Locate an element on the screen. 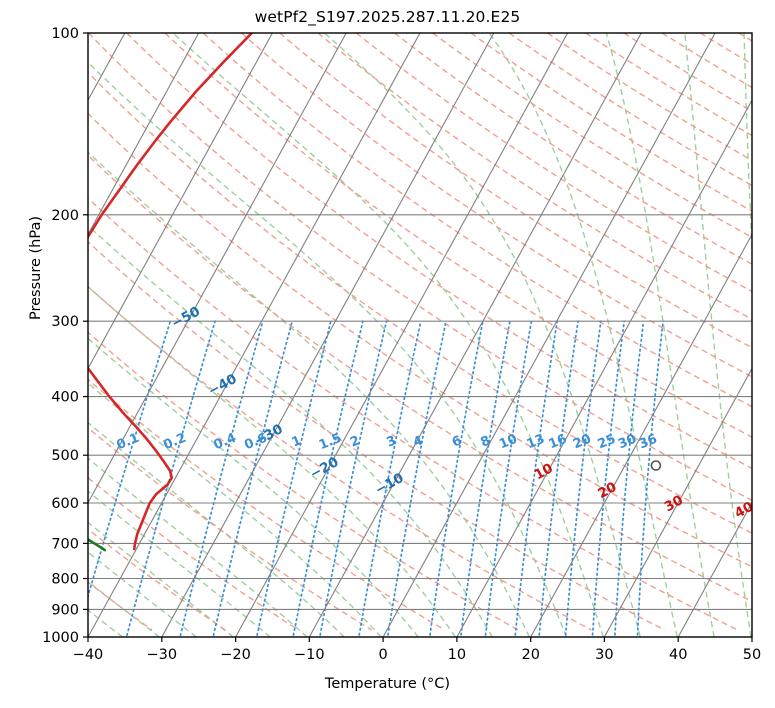 Image resolution: width=775 pixels, height=708 pixels. y-tick-label: 700 is located at coordinates (65, 544).